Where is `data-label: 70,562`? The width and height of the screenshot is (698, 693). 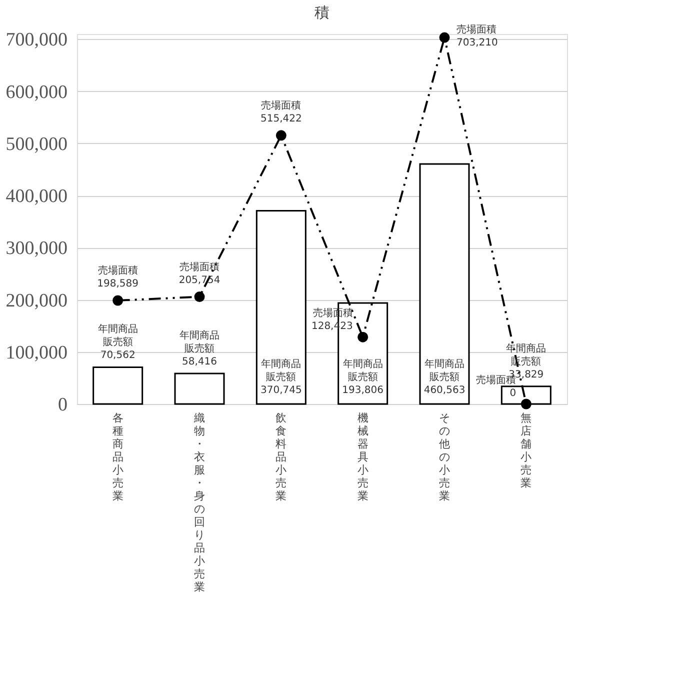
data-label: 70,562 is located at coordinates (118, 356).